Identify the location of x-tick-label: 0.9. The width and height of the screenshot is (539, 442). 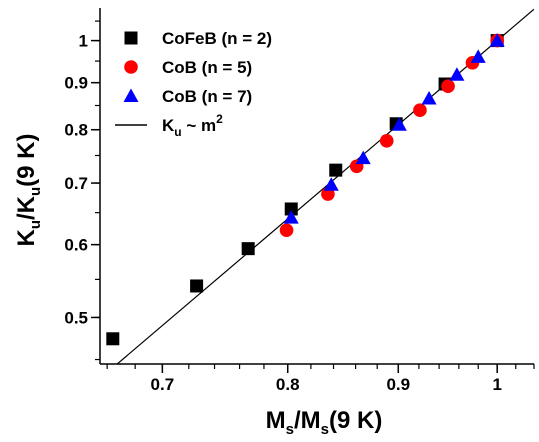
(398, 384).